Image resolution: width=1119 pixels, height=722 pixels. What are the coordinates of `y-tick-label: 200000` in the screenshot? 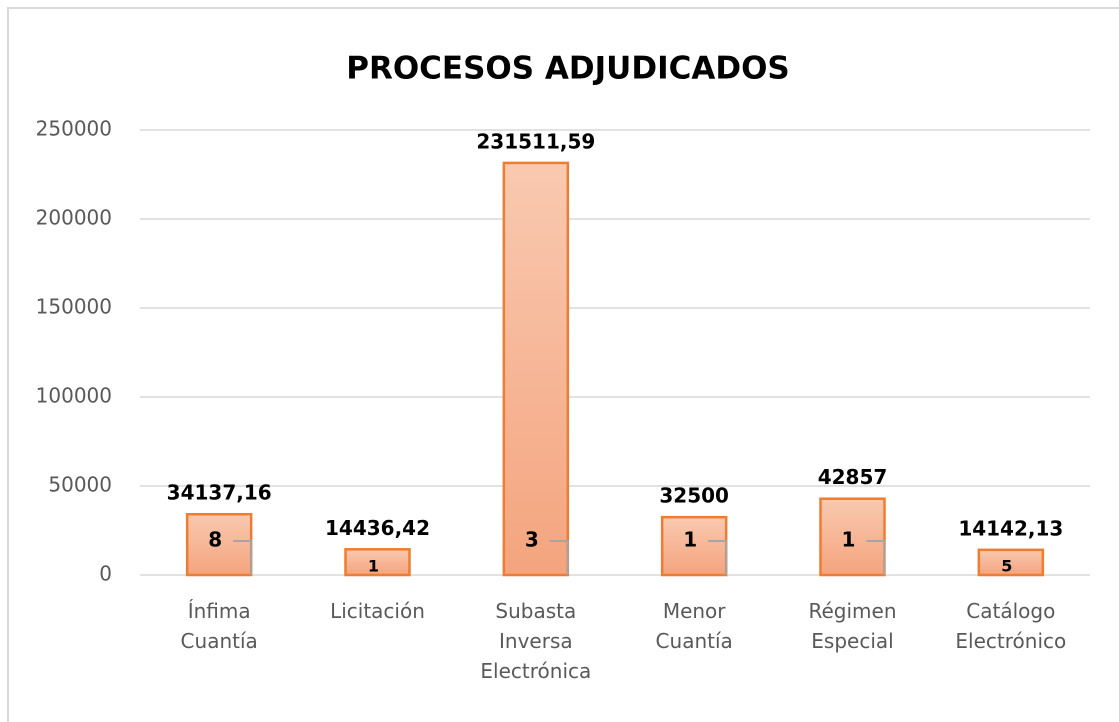 It's located at (74, 218).